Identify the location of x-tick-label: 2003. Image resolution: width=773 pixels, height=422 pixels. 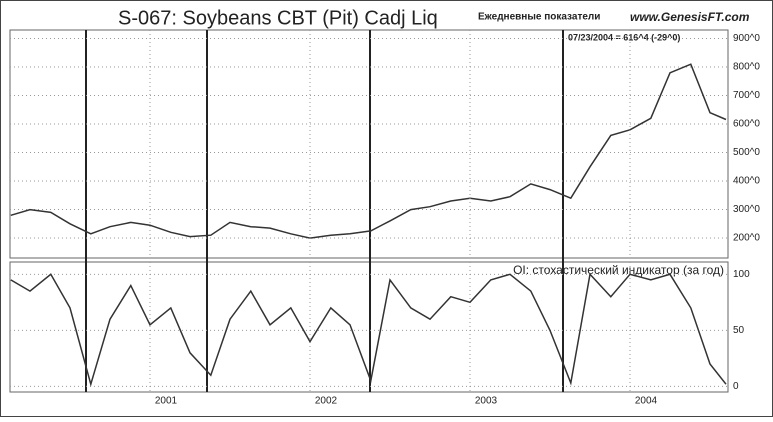
(486, 401).